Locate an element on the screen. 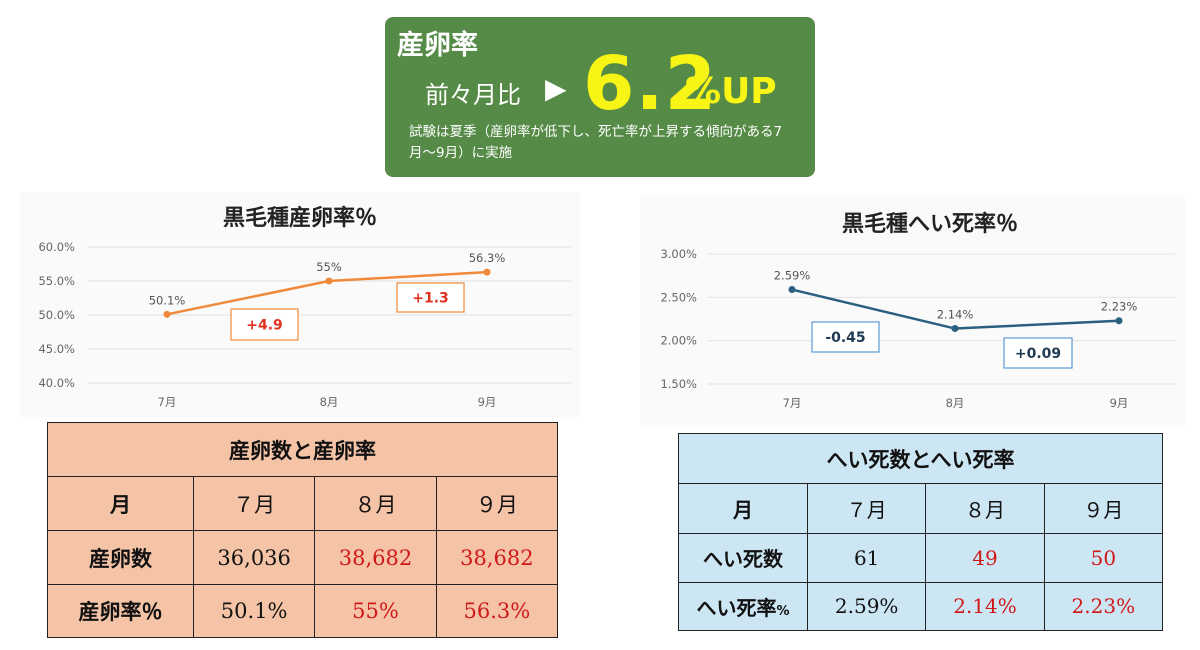  laying-table-row-label: 産卵数 is located at coordinates (120, 557).